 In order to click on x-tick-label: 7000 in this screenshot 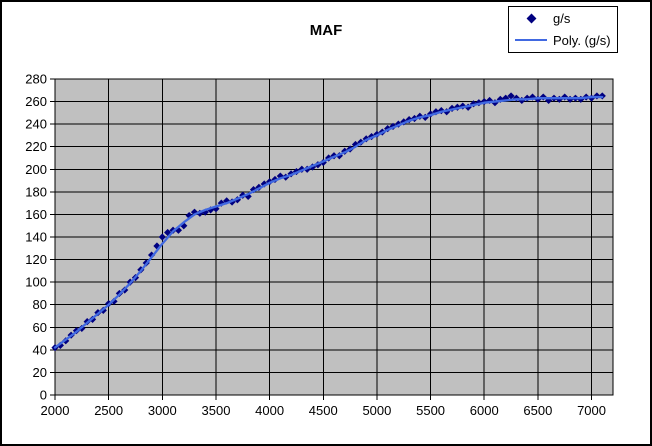, I will do `click(591, 410)`.